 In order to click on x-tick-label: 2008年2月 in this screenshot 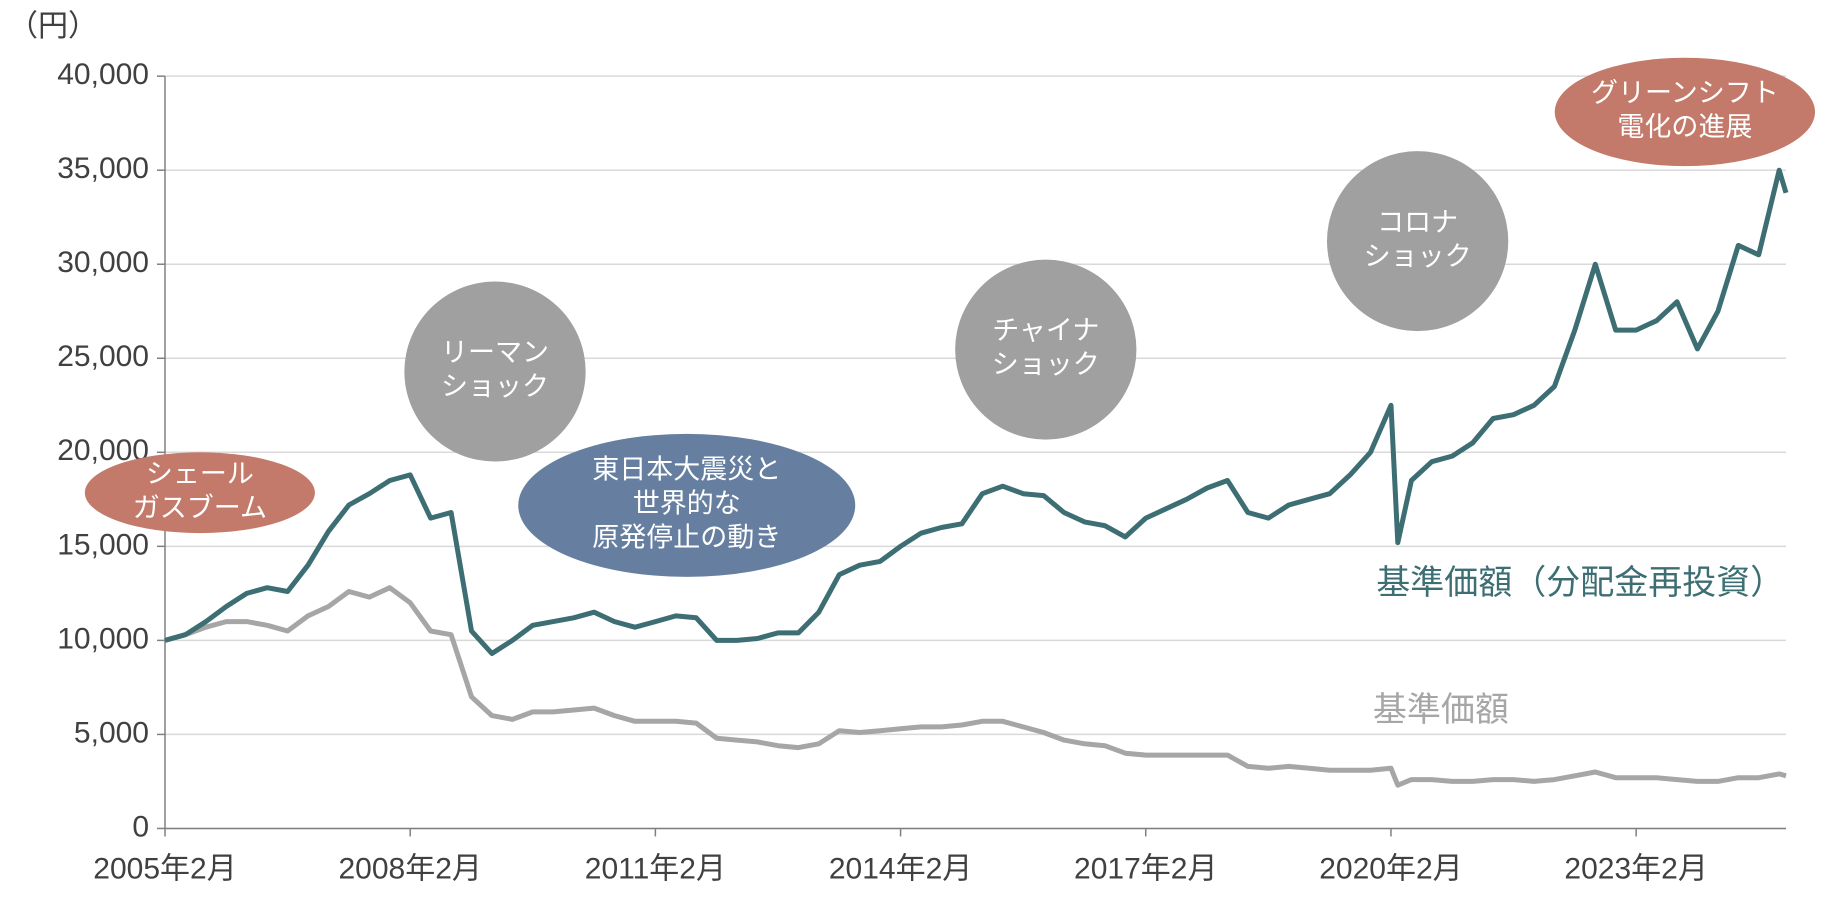, I will do `click(409, 868)`.